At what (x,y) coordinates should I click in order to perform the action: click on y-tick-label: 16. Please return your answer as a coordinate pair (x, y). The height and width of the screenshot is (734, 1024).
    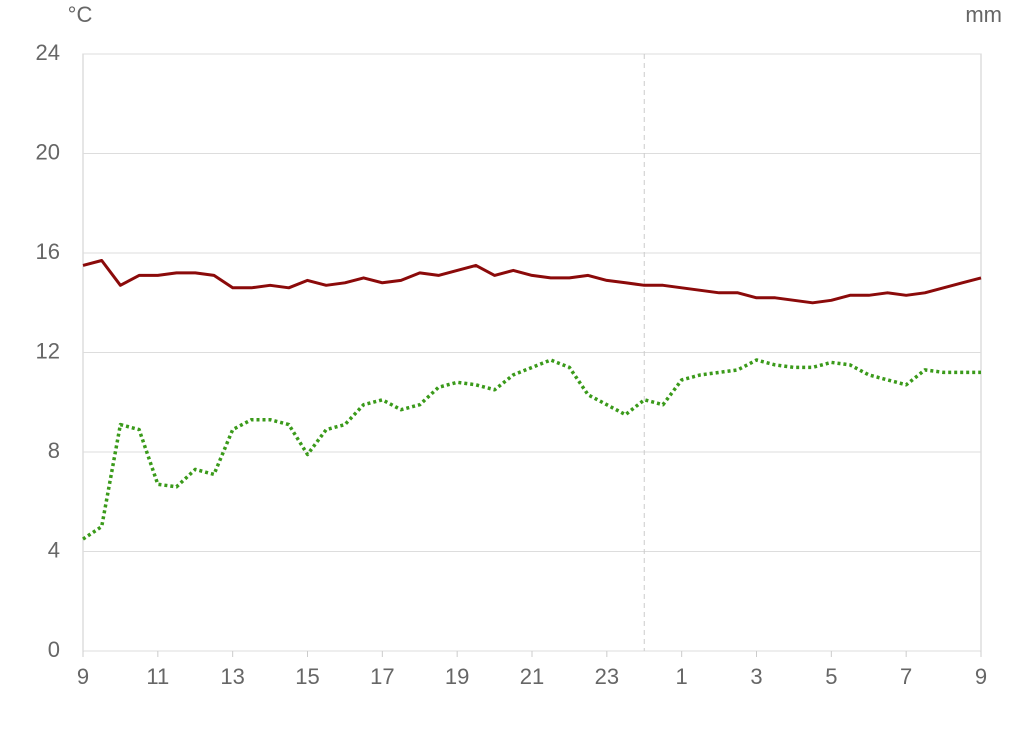
    Looking at the image, I should click on (48, 251).